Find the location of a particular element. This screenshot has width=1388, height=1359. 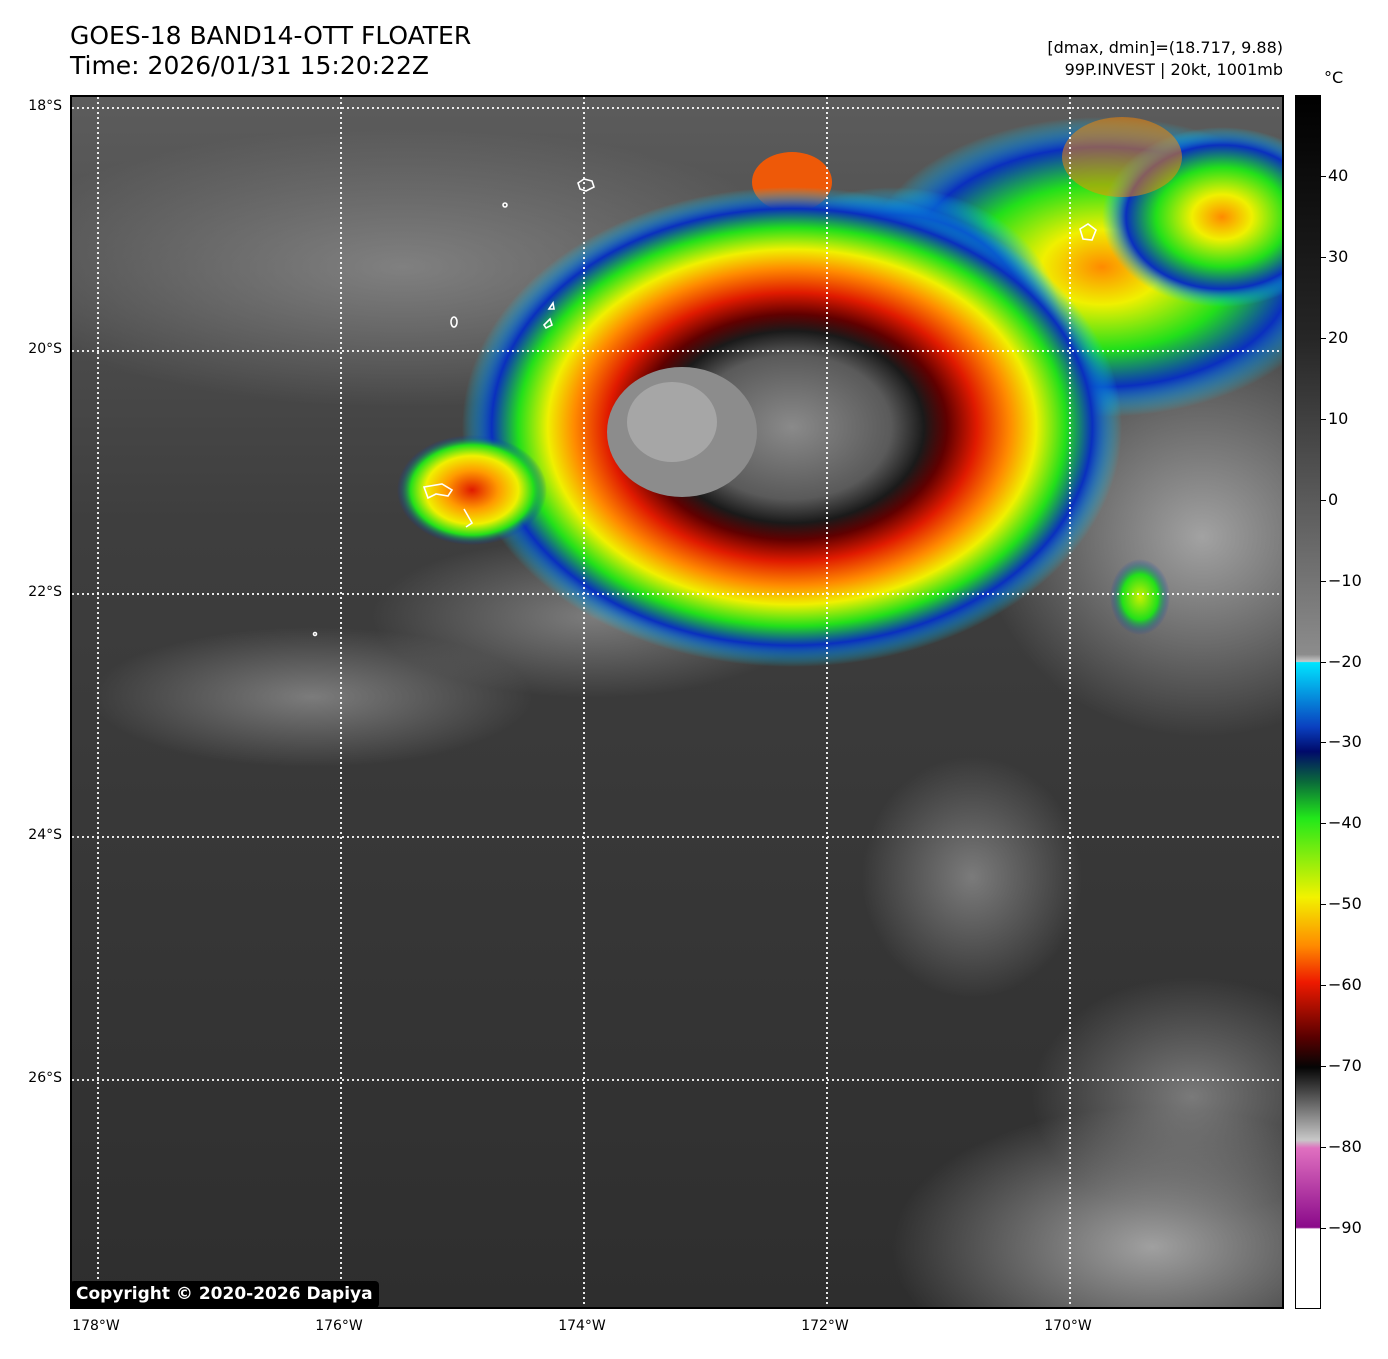

colorbar-tick-label: −50 is located at coordinates (1345, 903).